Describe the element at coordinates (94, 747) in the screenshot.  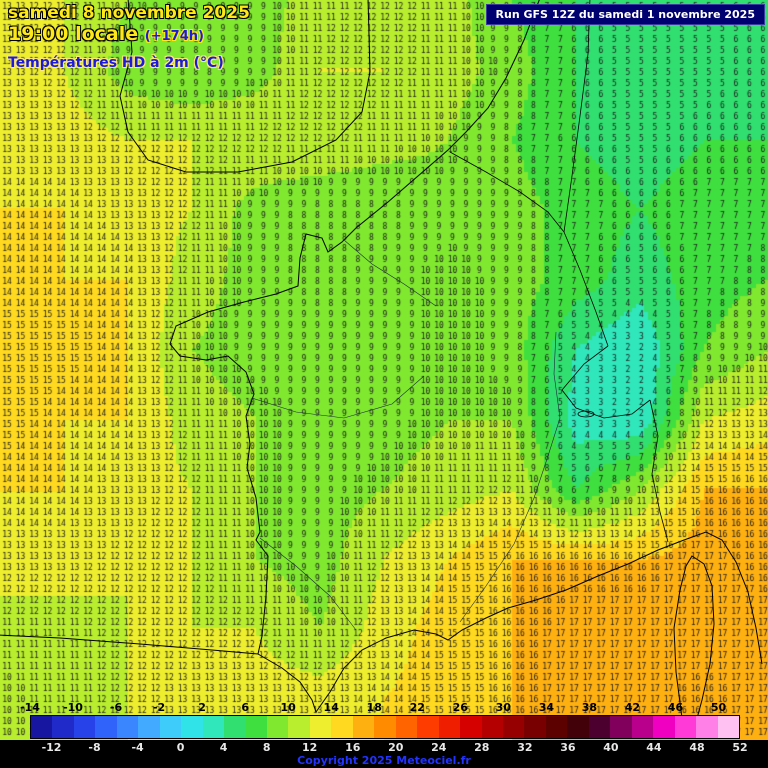
I see `scale-label-bottom--8: -8` at that location.